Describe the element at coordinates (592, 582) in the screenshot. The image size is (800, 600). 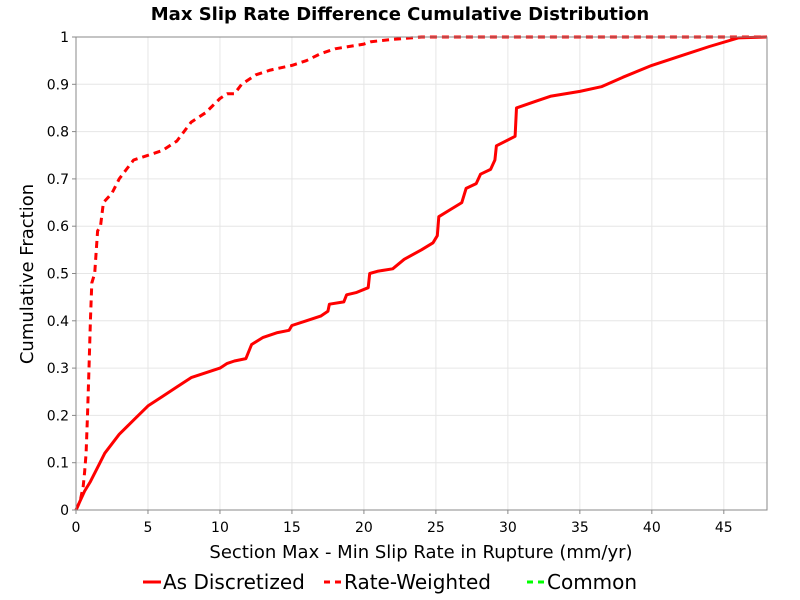
I see `legend-label: Common` at that location.